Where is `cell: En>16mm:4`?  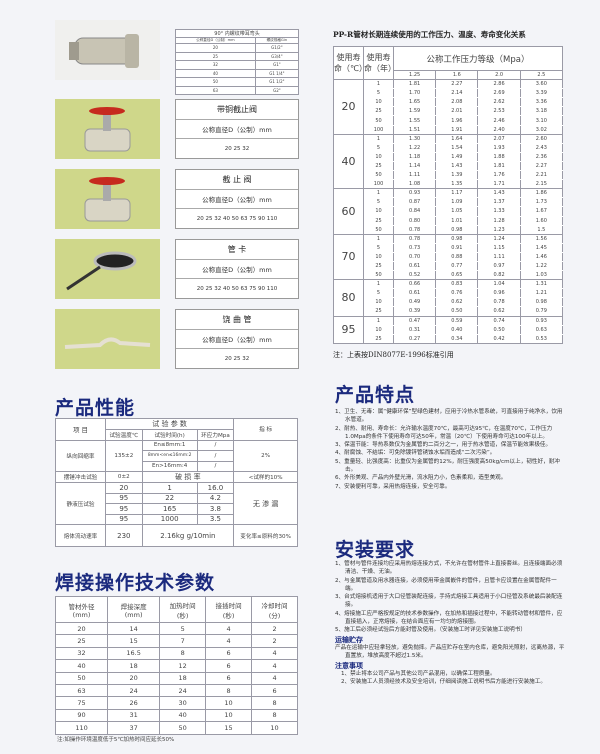 cell: En>16mm:4 is located at coordinates (169, 466).